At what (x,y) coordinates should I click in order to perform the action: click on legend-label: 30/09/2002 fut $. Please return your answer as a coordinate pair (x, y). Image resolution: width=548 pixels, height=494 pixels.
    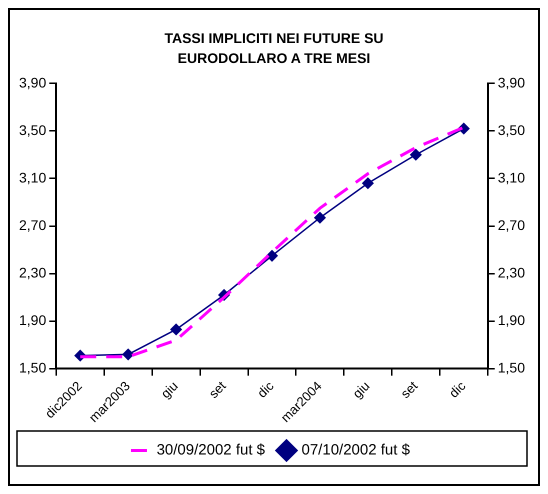
    Looking at the image, I should click on (211, 450).